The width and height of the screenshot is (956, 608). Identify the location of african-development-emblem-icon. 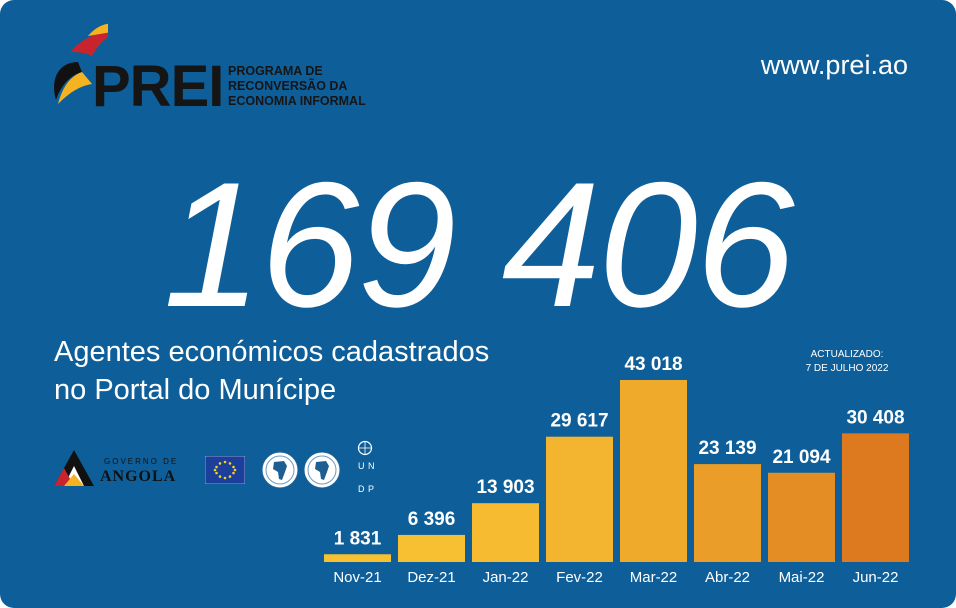
(322, 470).